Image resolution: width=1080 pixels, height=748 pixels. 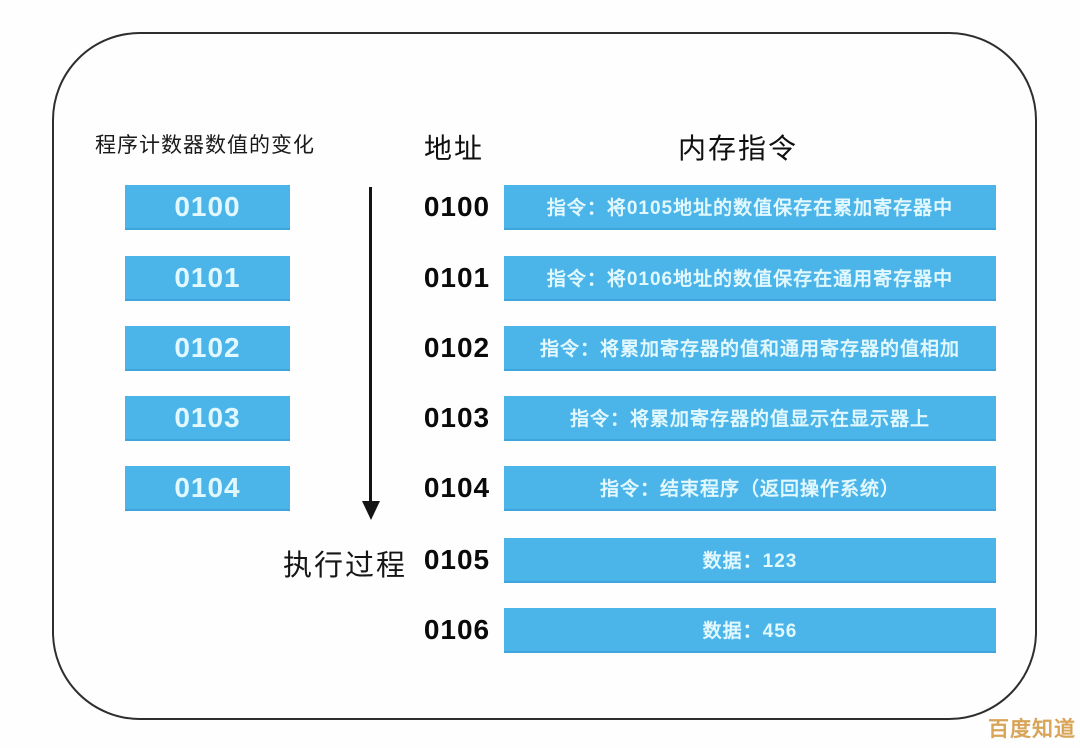 I want to click on memory-instruction-box: 指令：将累加寄存器的值显示在显示器上, so click(x=750, y=418).